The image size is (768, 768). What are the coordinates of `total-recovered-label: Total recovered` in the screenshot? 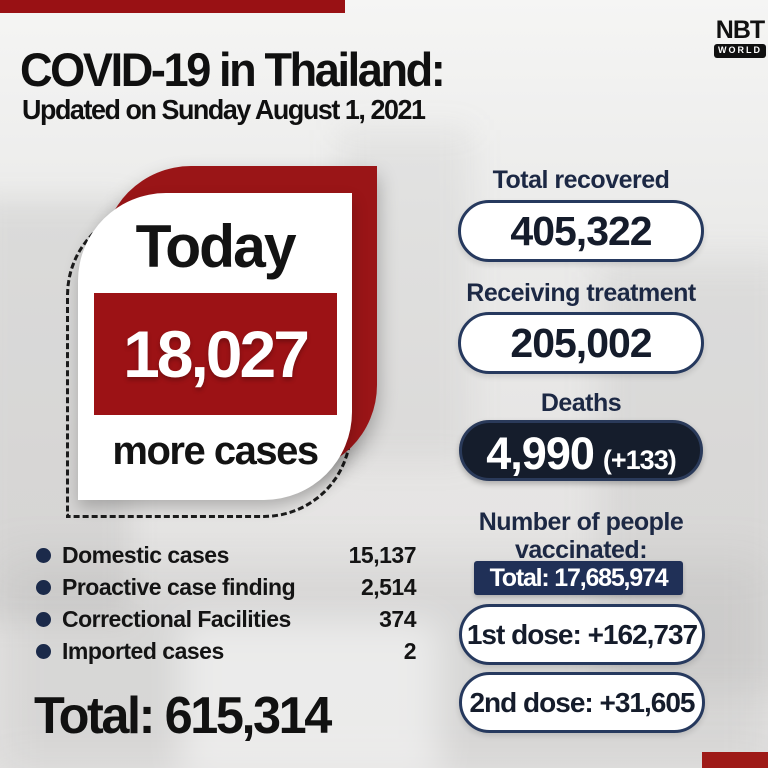 It's located at (581, 180).